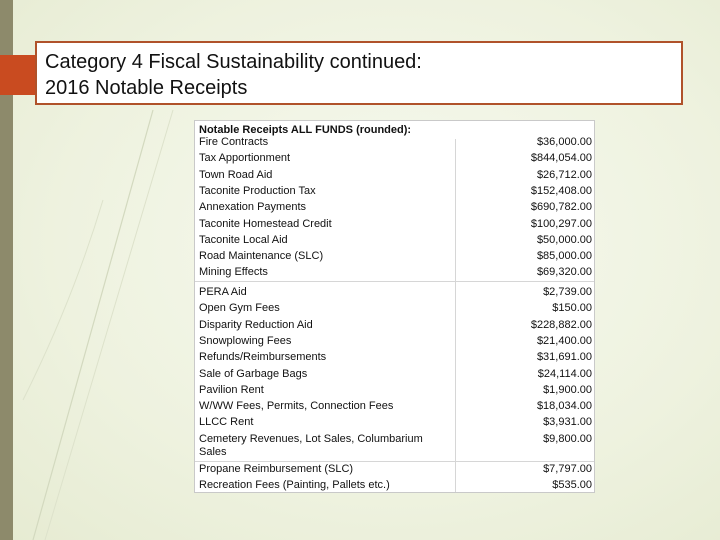 The width and height of the screenshot is (720, 540). Describe the element at coordinates (294, 485) in the screenshot. I see `receipt-label: Recreation Fees (Painting, Pallets etc.)` at that location.